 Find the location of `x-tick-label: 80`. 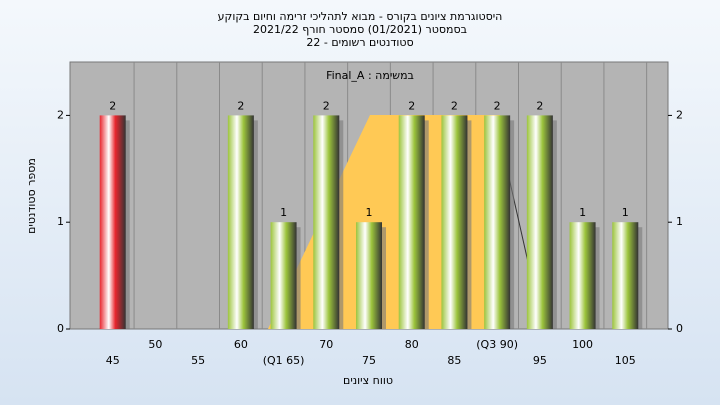

x-tick-label: 80 is located at coordinates (412, 344).